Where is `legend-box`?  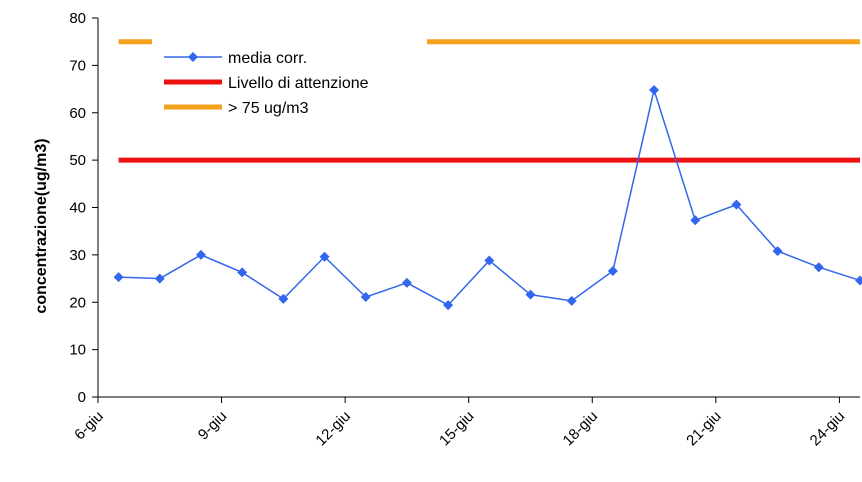 legend-box is located at coordinates (289, 85).